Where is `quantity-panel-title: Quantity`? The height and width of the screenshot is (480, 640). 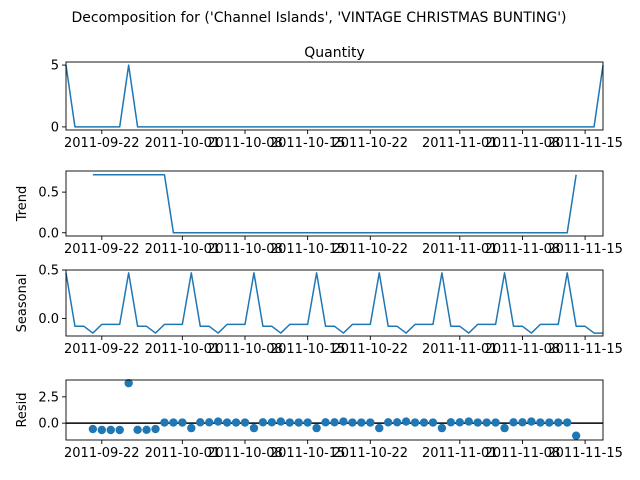
quantity-panel-title: Quantity is located at coordinates (334, 53).